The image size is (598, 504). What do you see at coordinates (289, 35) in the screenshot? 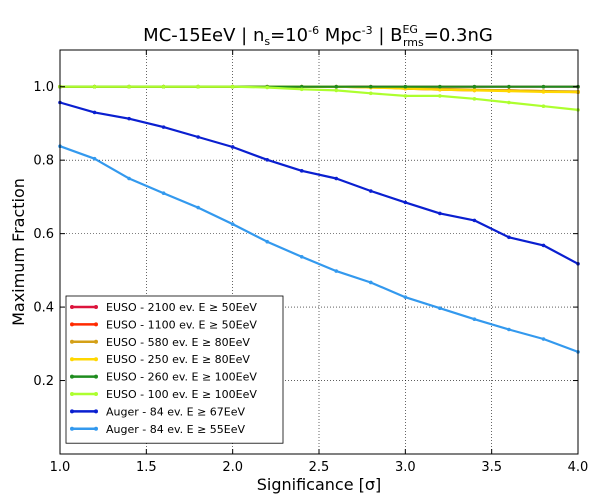
I see `title-eq: =10` at bounding box center [289, 35].